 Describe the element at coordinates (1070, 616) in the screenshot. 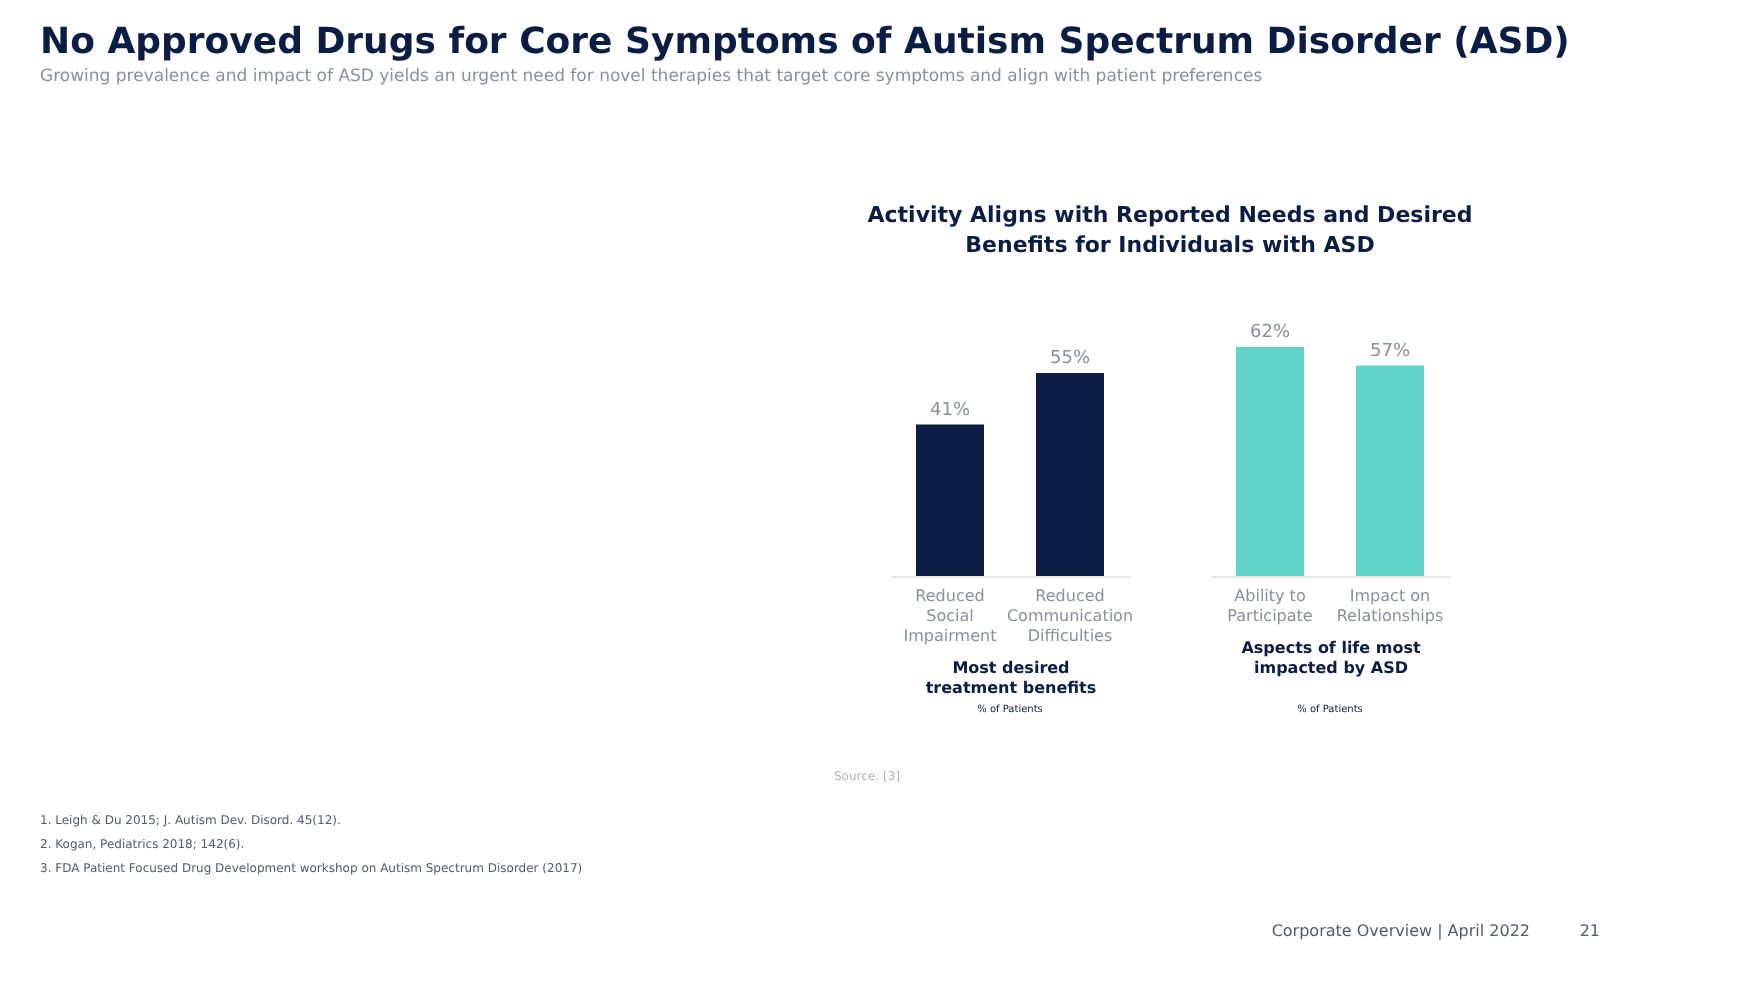

I see `x-tick-label: Reduced Communication Difficulties` at that location.